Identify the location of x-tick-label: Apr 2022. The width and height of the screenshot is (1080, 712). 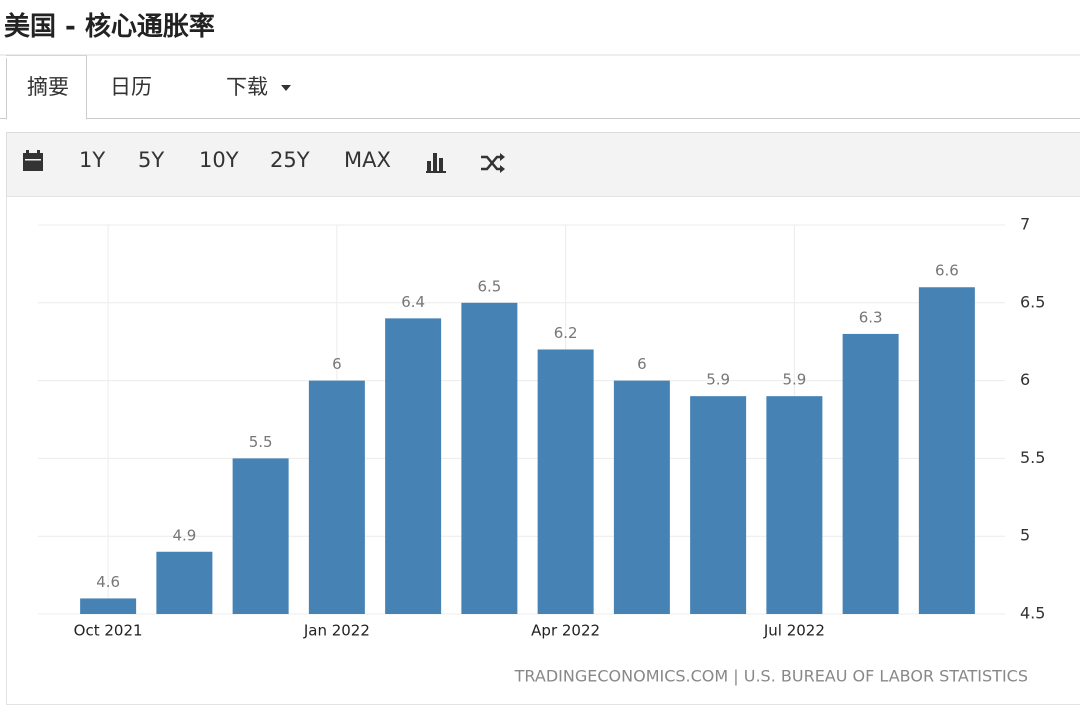
(565, 631).